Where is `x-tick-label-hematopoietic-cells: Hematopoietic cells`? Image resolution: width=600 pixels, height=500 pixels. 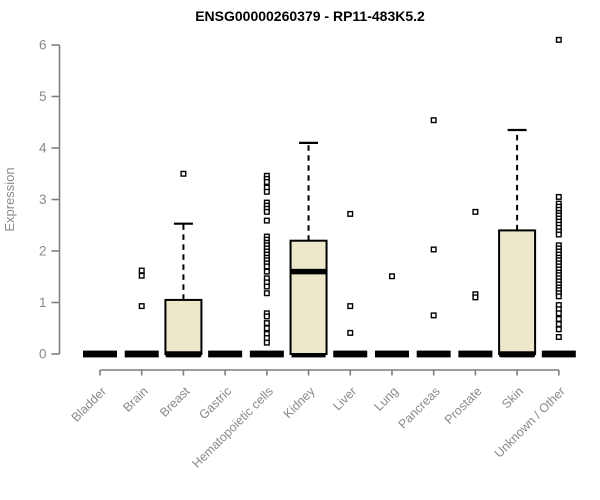
x-tick-label-hematopoietic-cells: Hematopoietic cells is located at coordinates (232, 427).